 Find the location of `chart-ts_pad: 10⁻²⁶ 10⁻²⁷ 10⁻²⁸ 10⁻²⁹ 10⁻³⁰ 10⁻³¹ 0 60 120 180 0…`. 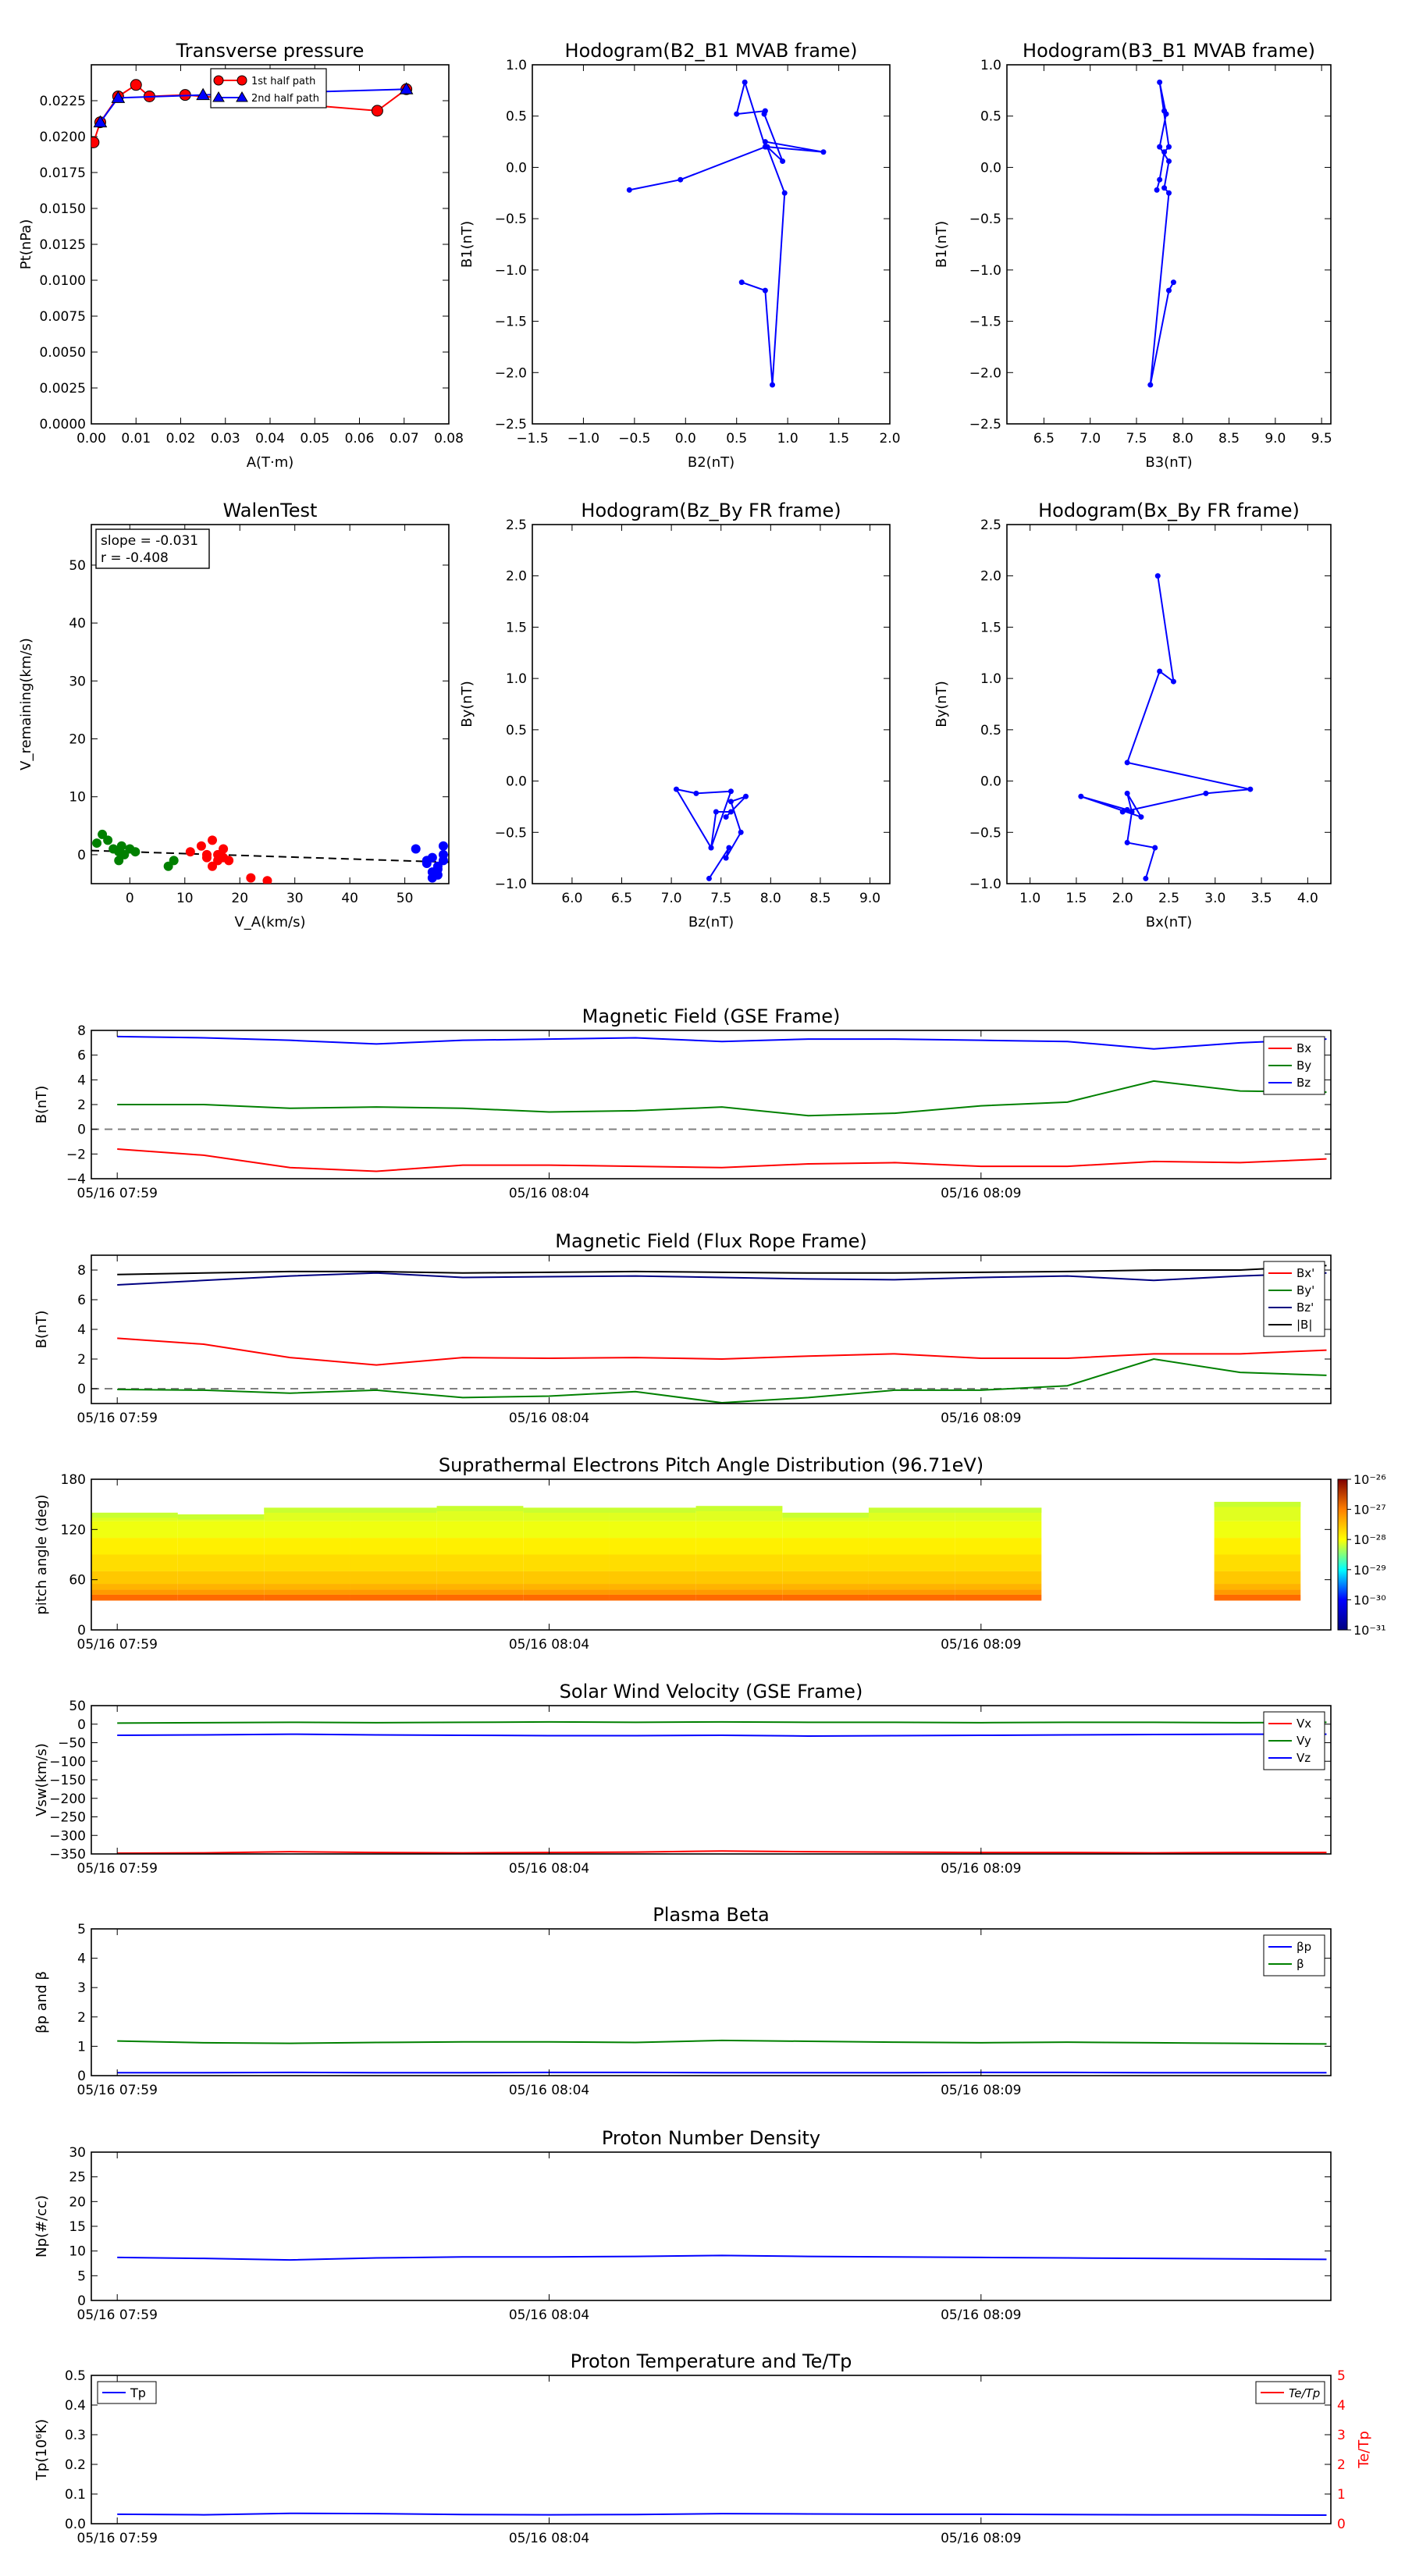

chart-ts_pad: 10⁻²⁶ 10⁻²⁷ 10⁻²⁸ 10⁻²⁹ 10⁻³⁰ 10⁻³¹ 0 60 120 180 0… is located at coordinates (710, 1553).